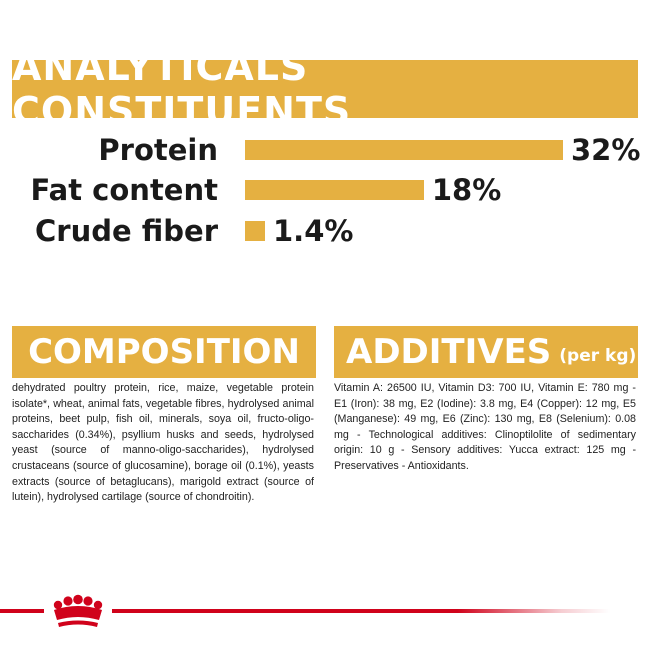  I want to click on nutrient-label: Fat content, so click(124, 190).